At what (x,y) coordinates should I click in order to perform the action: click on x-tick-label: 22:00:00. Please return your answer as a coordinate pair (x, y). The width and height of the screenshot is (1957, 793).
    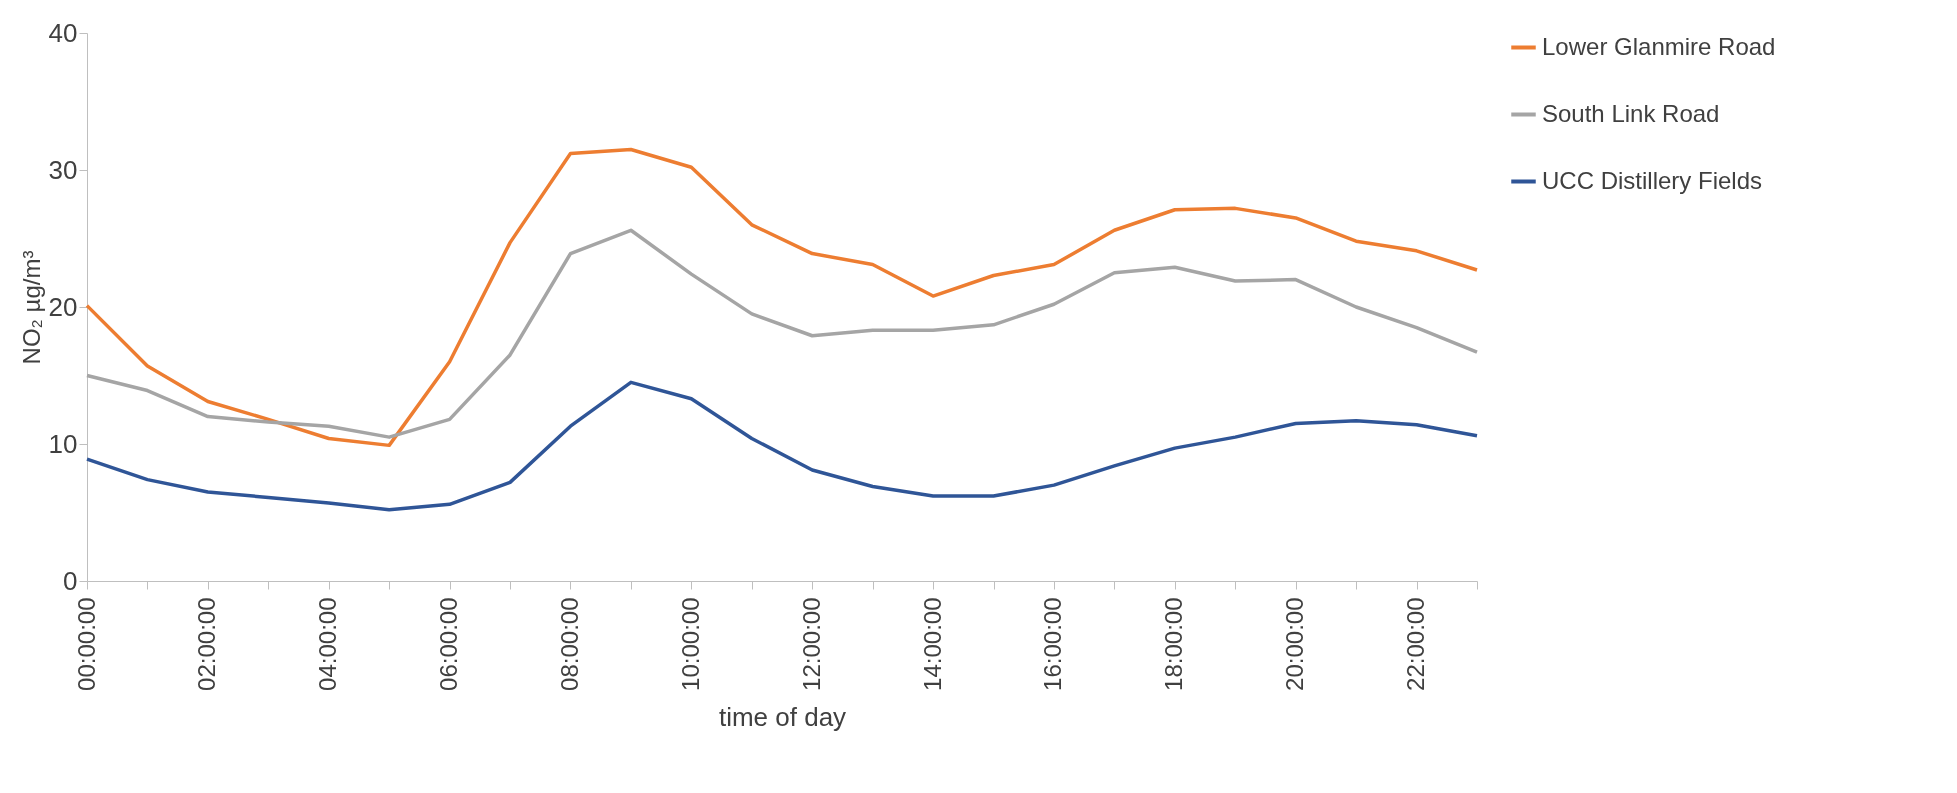
    Looking at the image, I should click on (1416, 644).